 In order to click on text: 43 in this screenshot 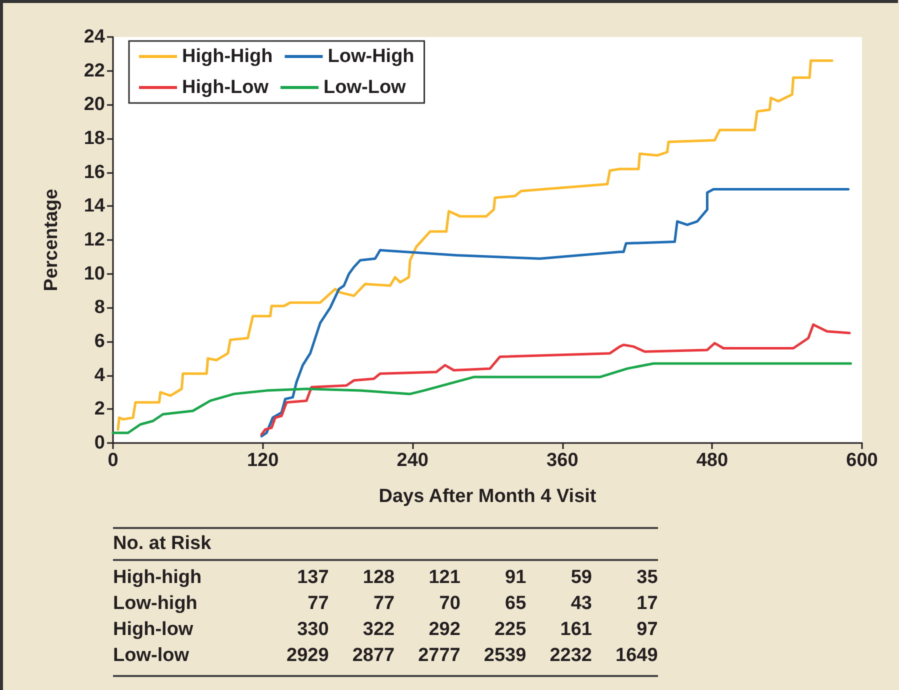, I will do `click(581, 604)`.